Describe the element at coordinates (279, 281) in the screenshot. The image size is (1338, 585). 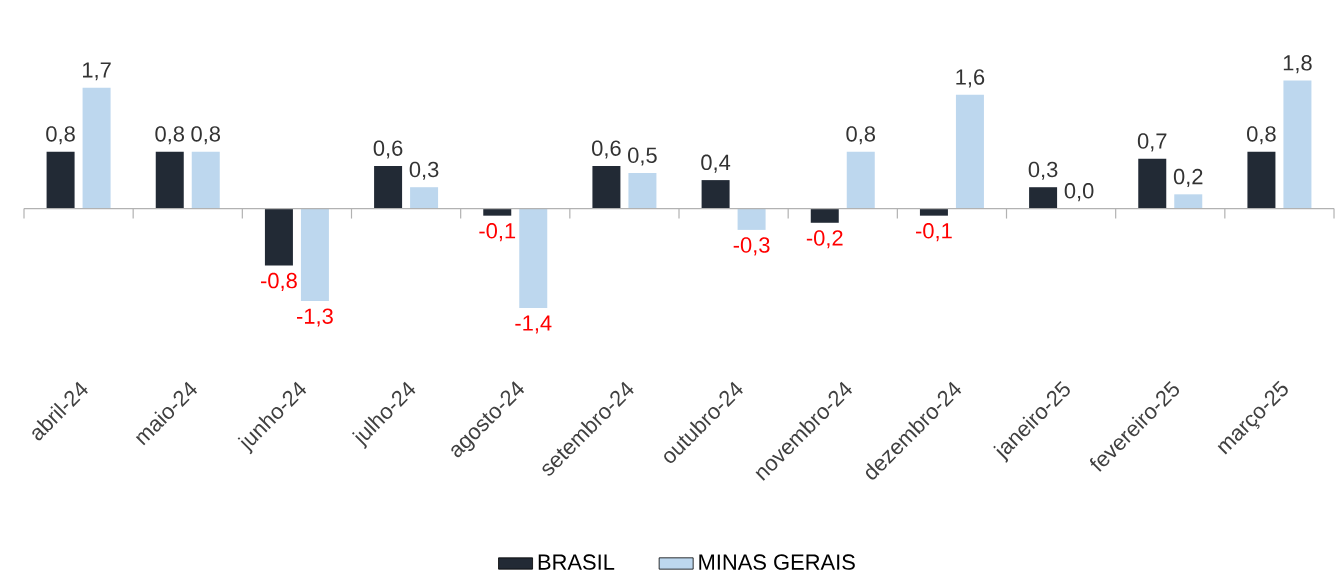
I see `data-label: -0,8` at that location.